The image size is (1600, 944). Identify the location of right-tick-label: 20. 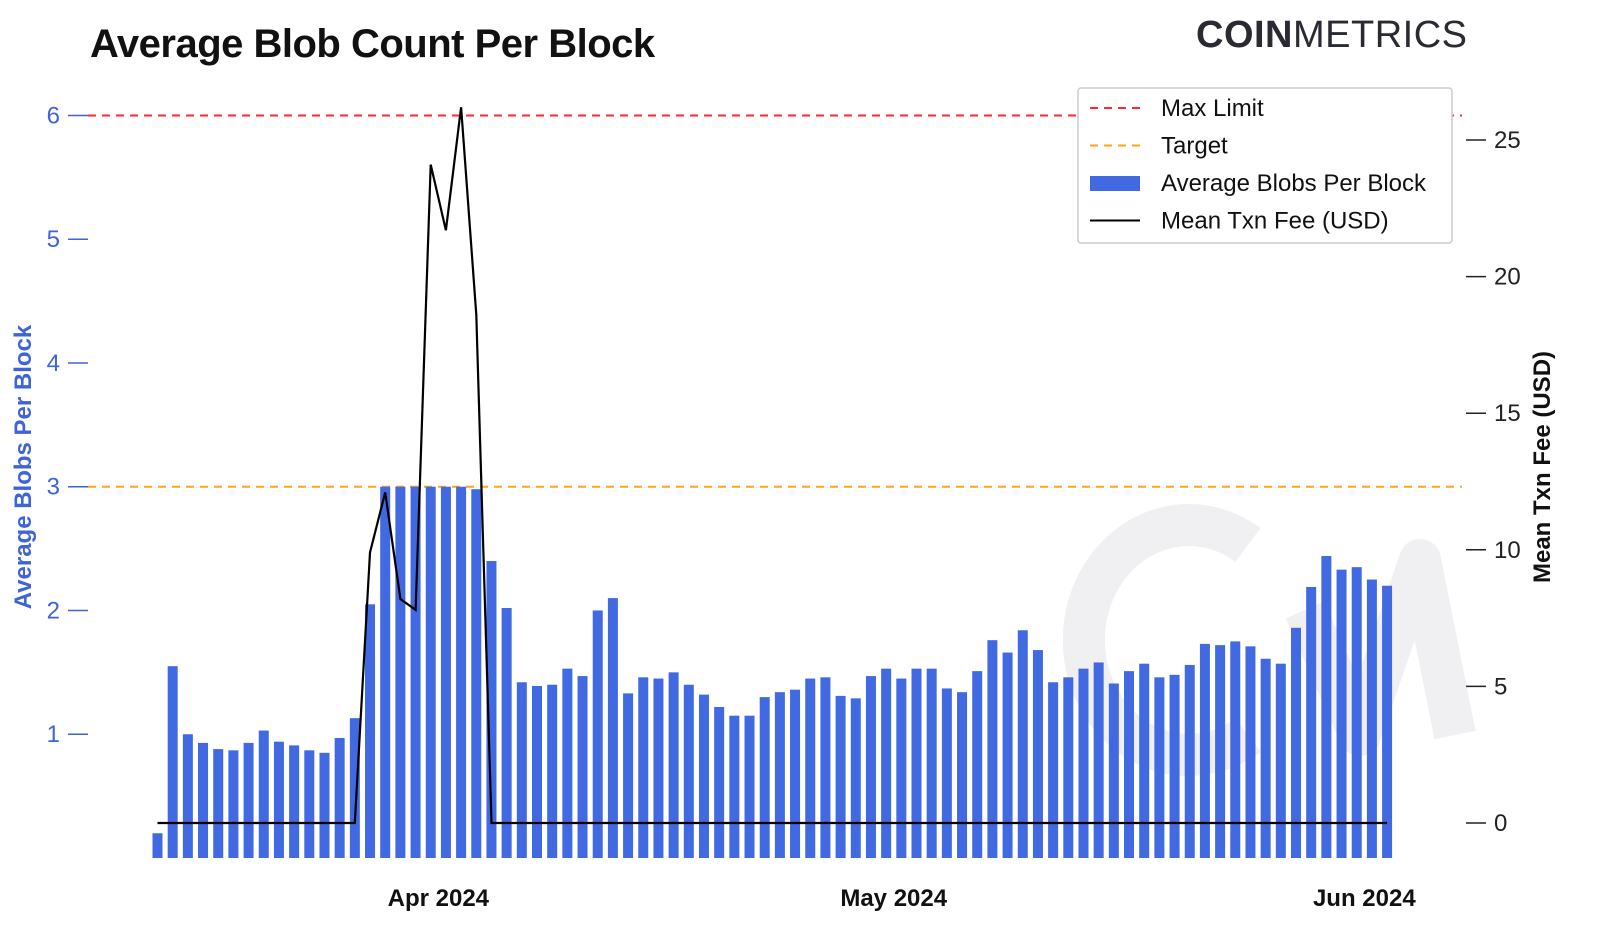
(1507, 277).